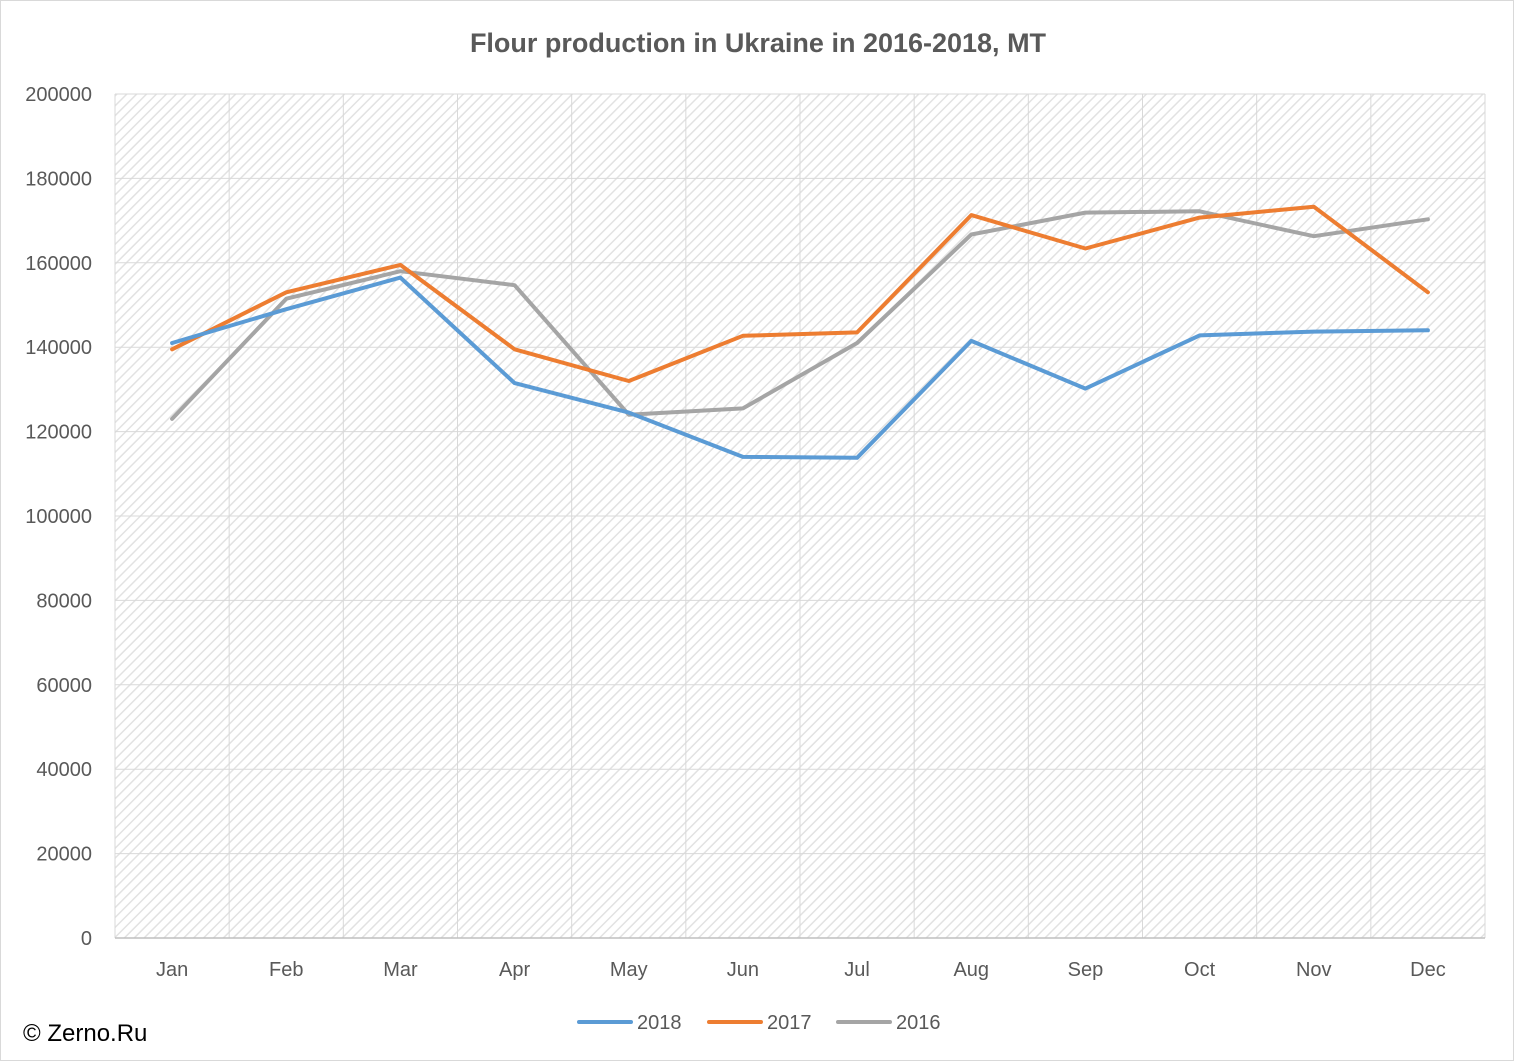 The height and width of the screenshot is (1061, 1514). Describe the element at coordinates (1314, 970) in the screenshot. I see `x-tick-label: Nov` at that location.